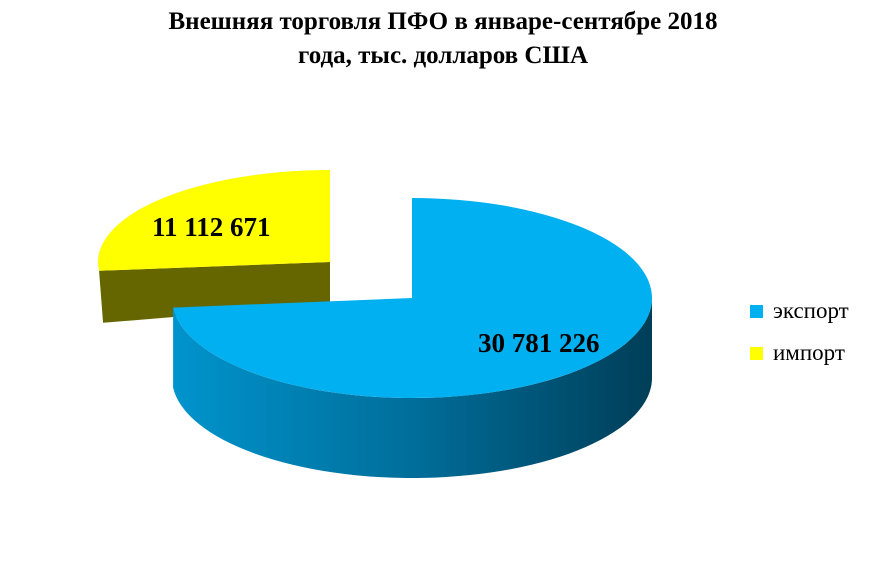 Image resolution: width=886 pixels, height=579 pixels. I want to click on legend-item-export: экспорт, so click(799, 311).